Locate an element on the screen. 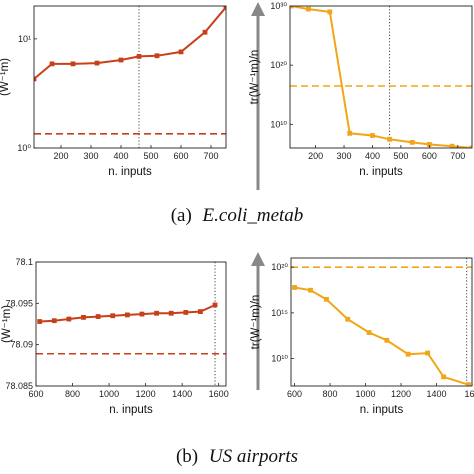 Image resolution: width=474 pixels, height=474 pixels. a-right-xlabel: n. inputs is located at coordinates (381, 172).